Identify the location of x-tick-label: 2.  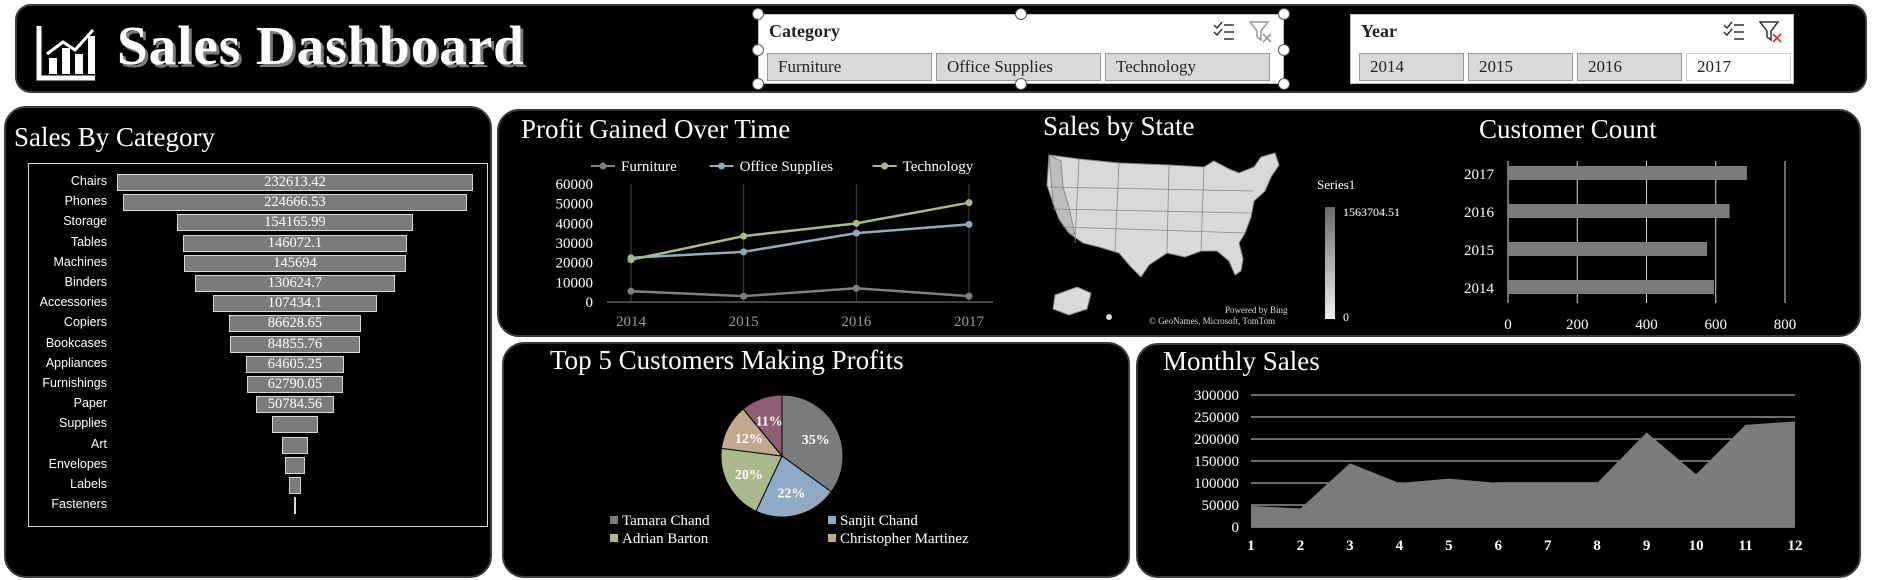
(1301, 546).